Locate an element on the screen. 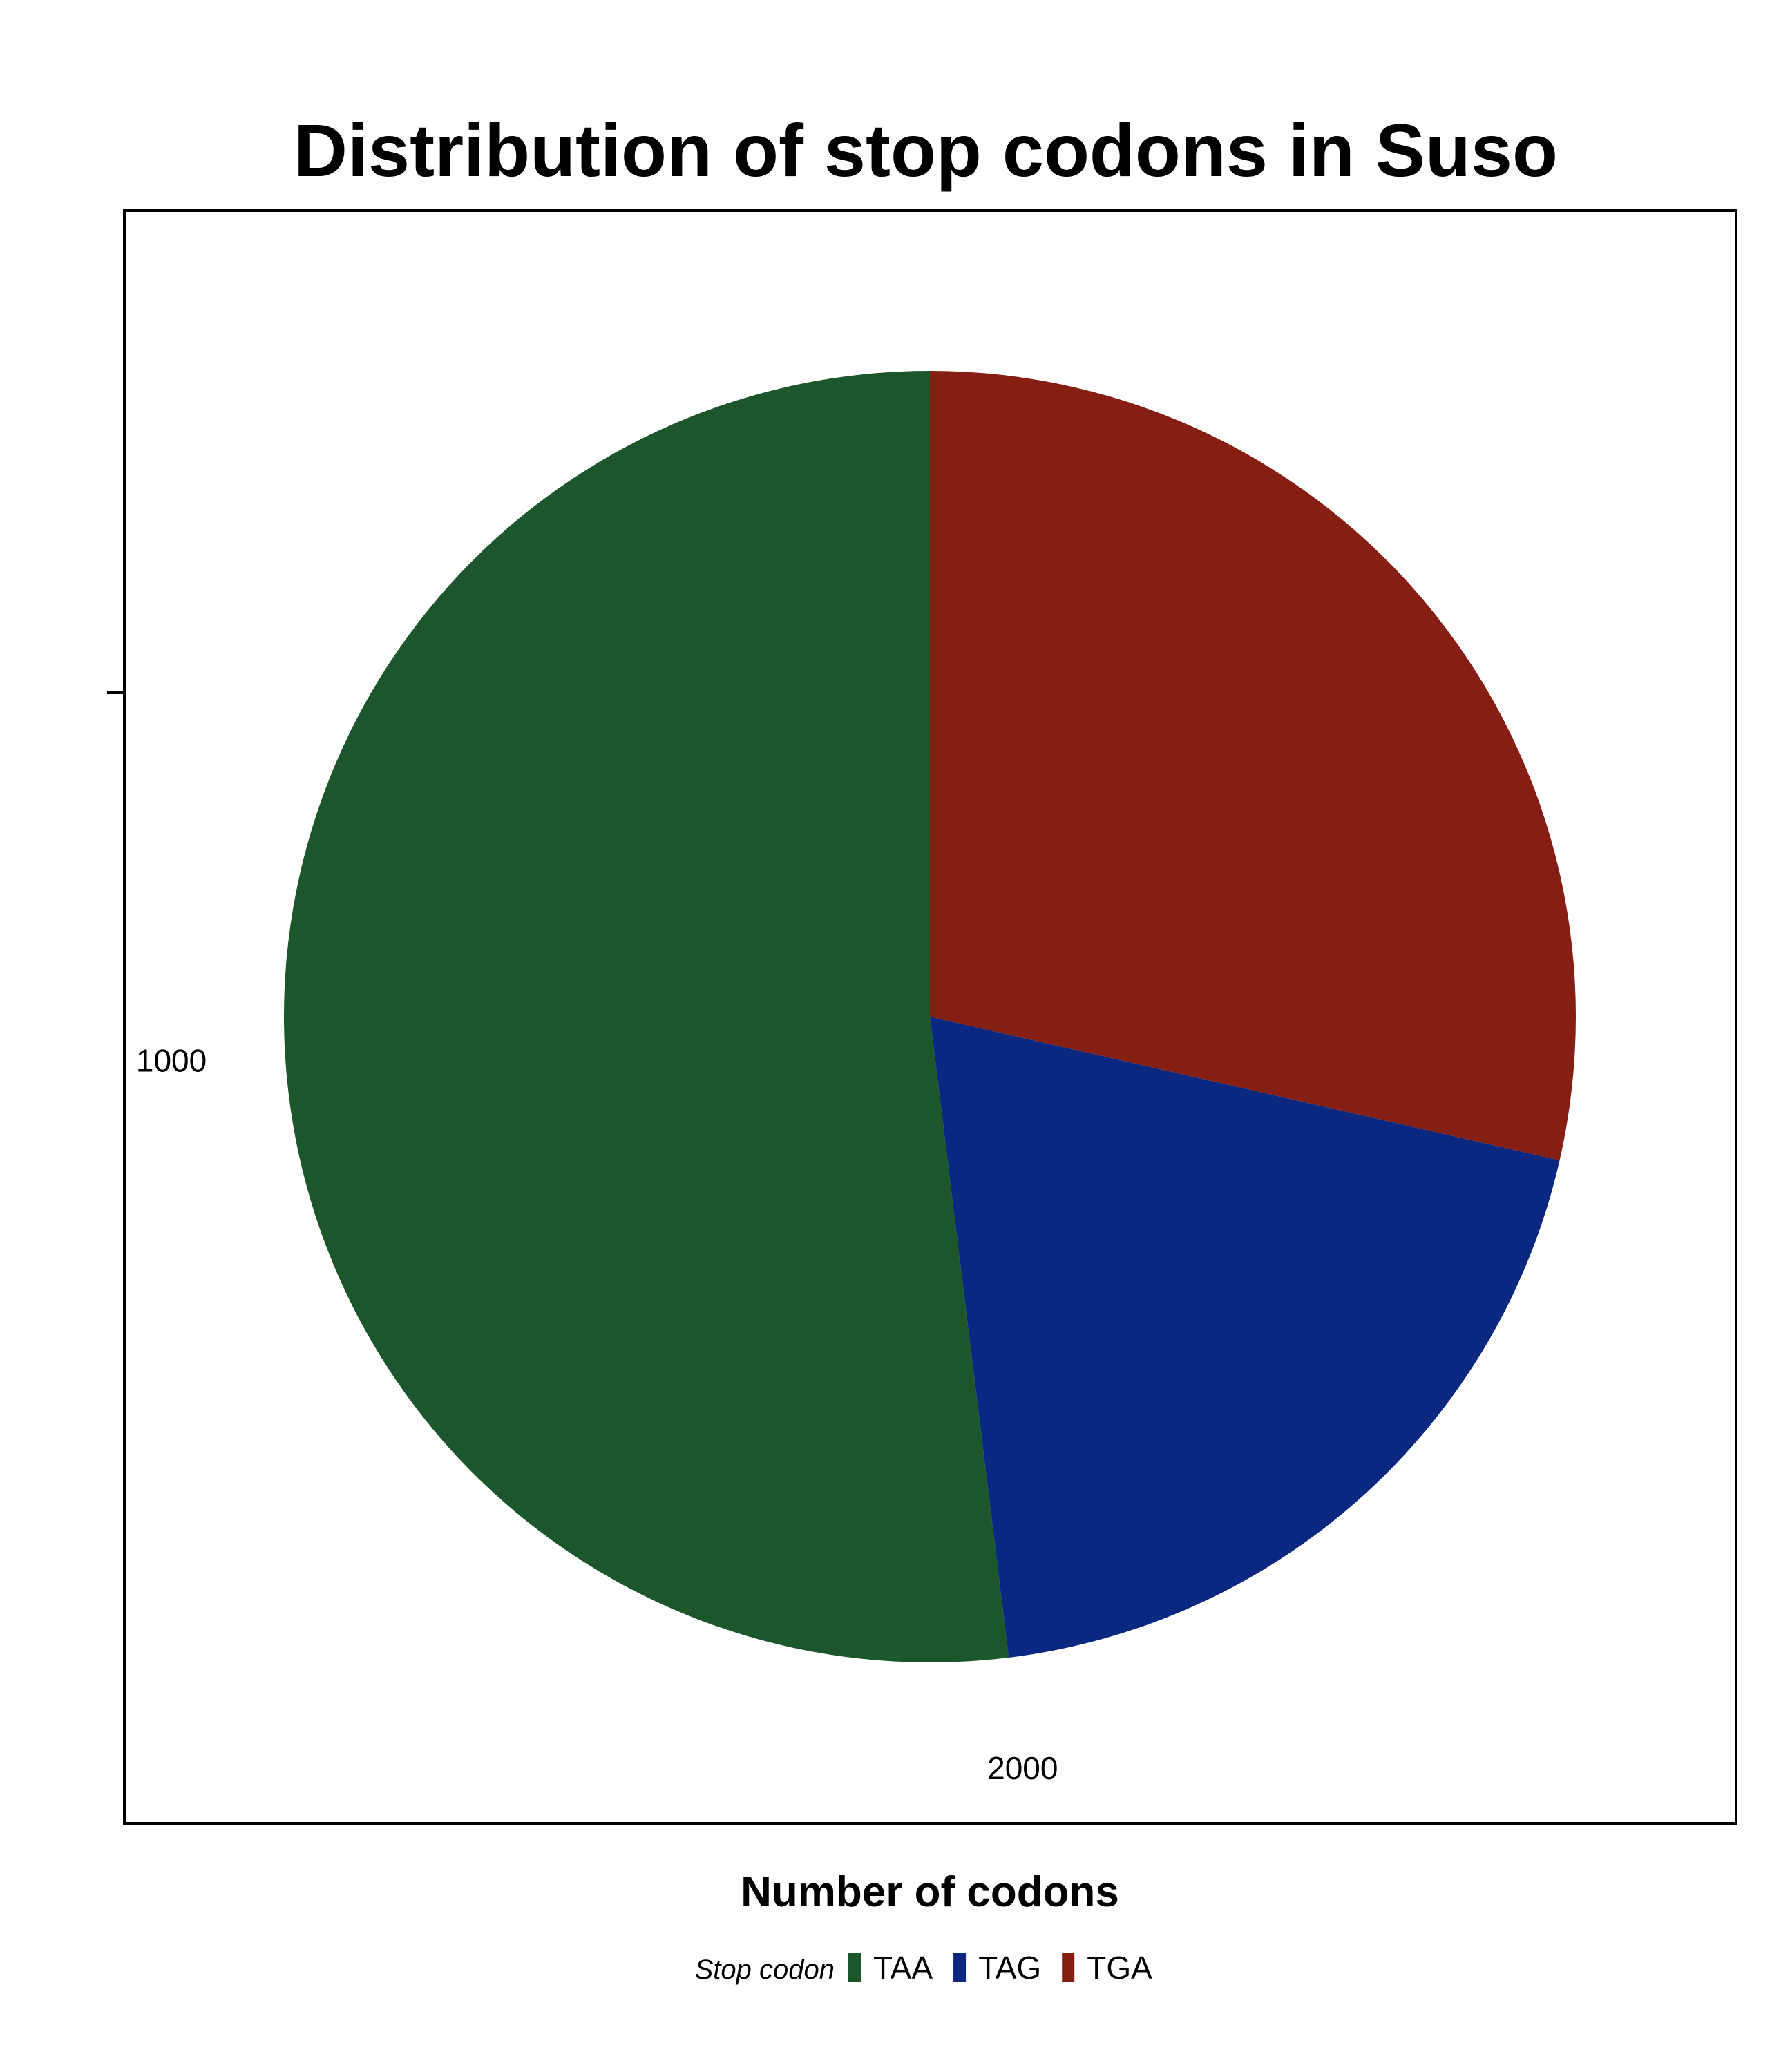 The height and width of the screenshot is (2072, 1790). chart-title: Distribution of stop codons in Suso is located at coordinates (926, 150).